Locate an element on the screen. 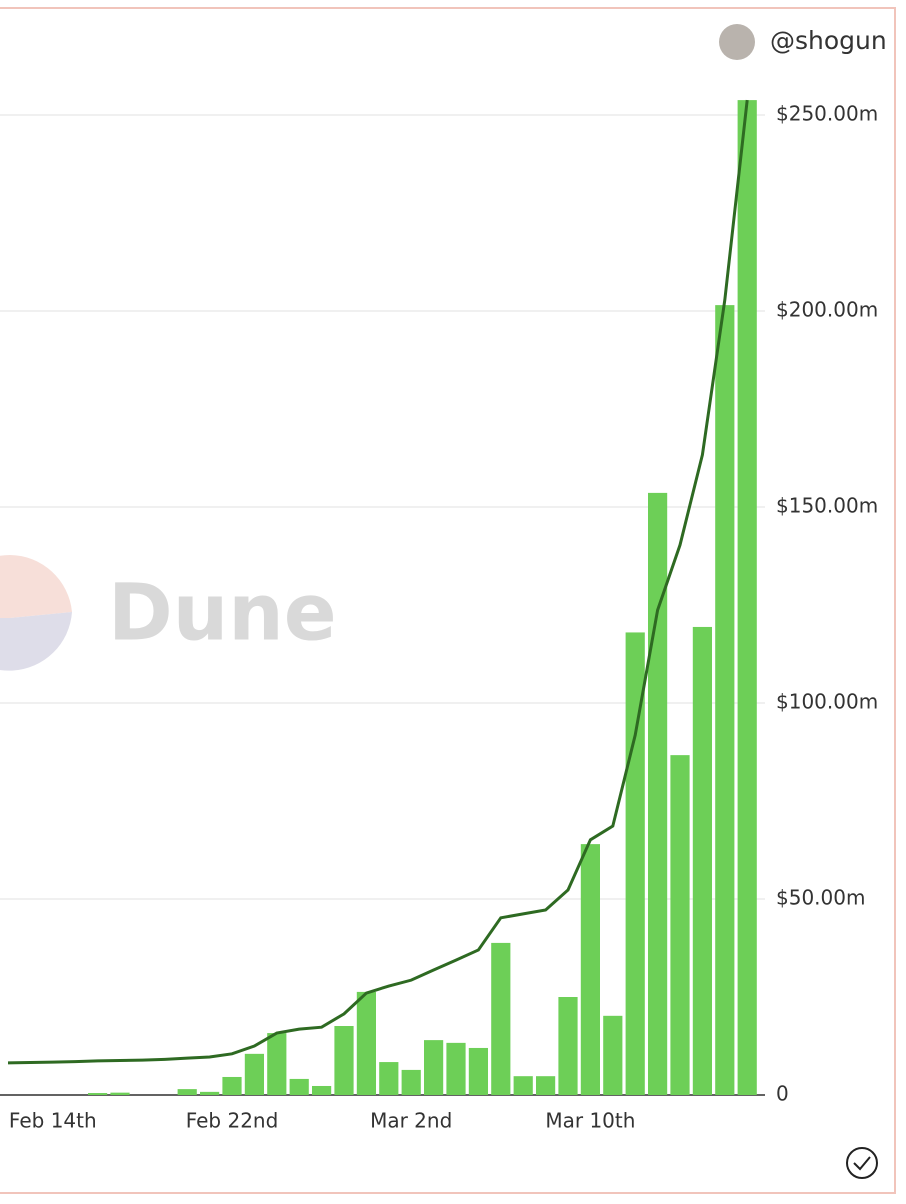 The image size is (906, 1204). y-tick-label: $100.00m is located at coordinates (827, 702).